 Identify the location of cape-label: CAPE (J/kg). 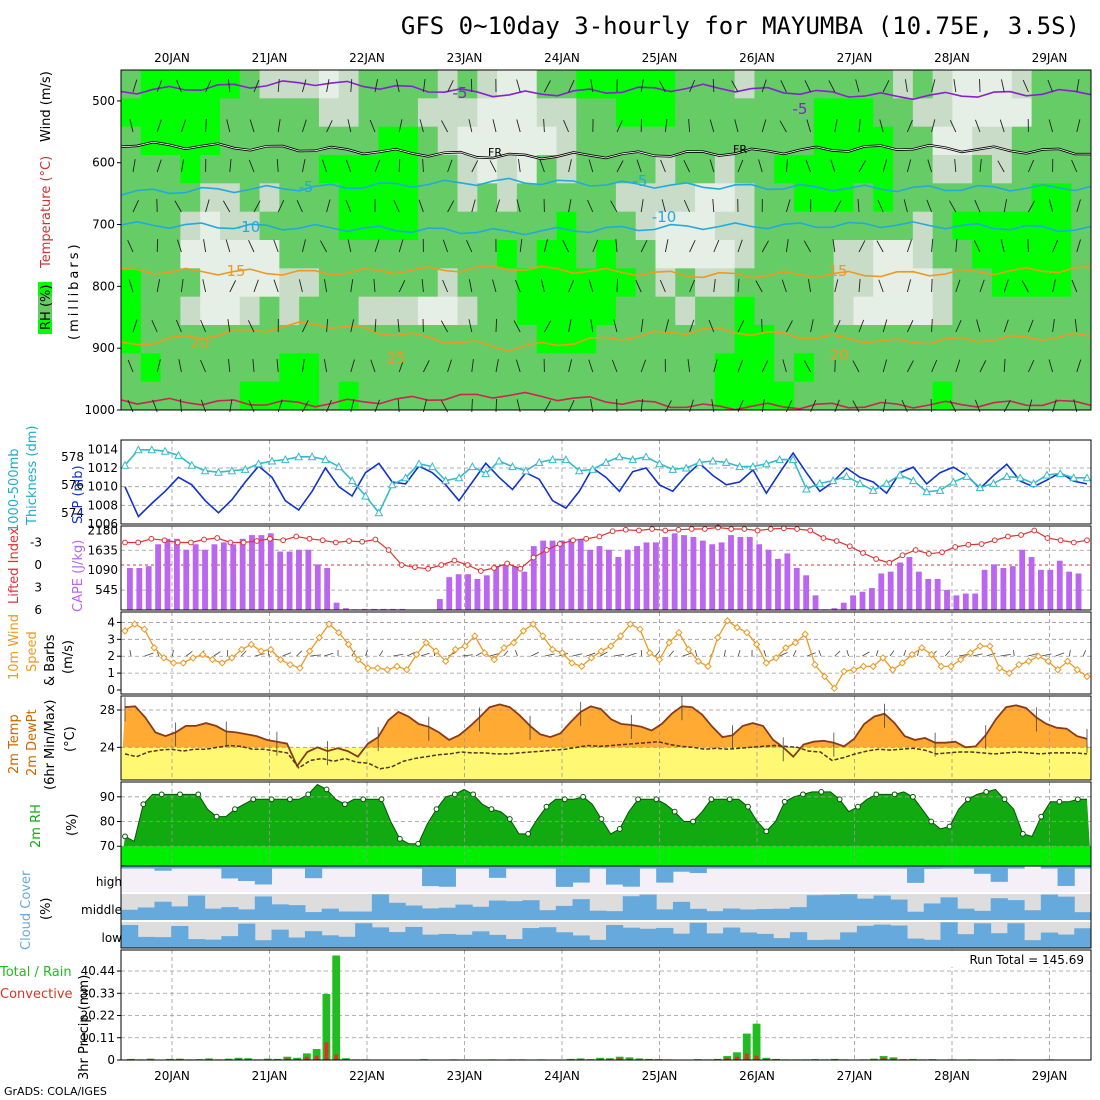
(78, 576).